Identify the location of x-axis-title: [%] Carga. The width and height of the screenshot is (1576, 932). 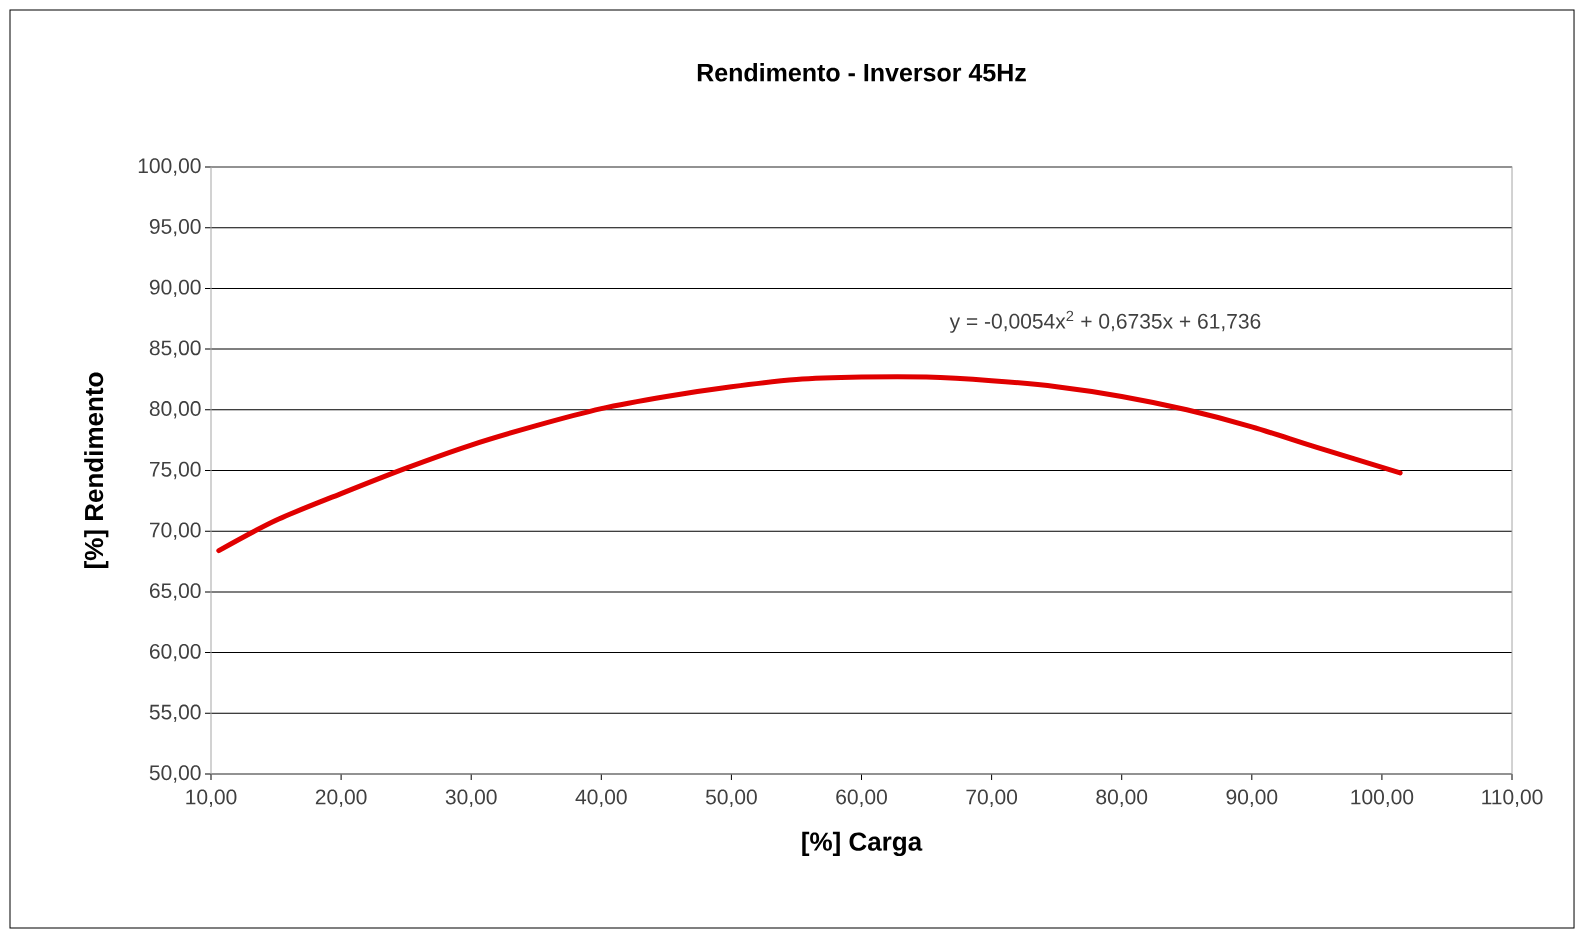
(862, 844).